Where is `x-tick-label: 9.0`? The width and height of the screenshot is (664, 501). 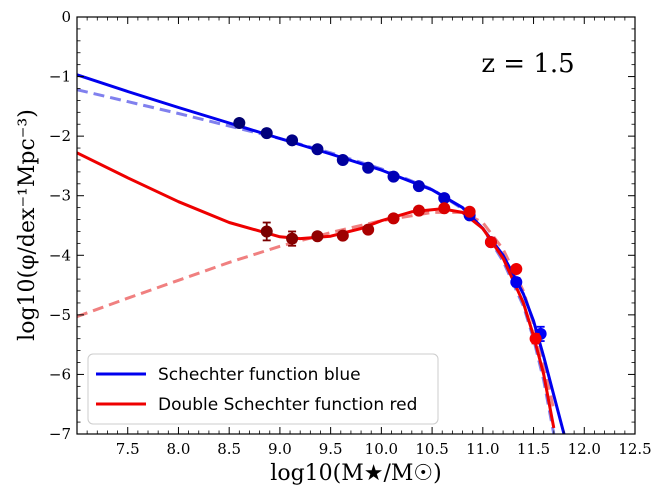
x-tick-label: 9.0 is located at coordinates (280, 449).